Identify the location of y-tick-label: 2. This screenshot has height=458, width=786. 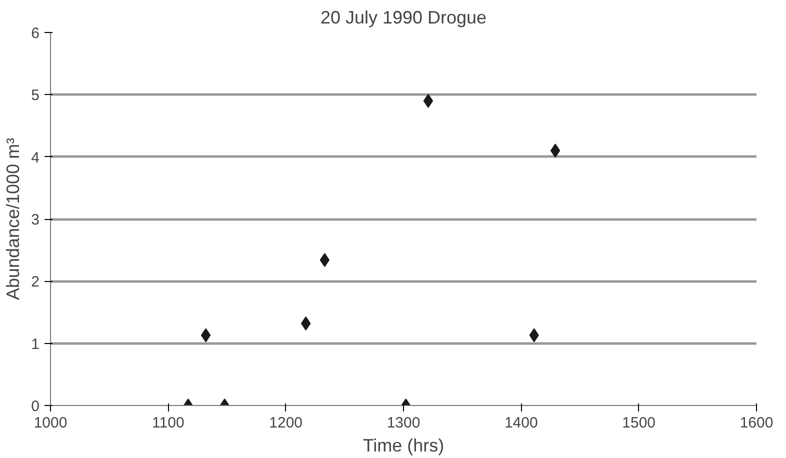
(35, 282).